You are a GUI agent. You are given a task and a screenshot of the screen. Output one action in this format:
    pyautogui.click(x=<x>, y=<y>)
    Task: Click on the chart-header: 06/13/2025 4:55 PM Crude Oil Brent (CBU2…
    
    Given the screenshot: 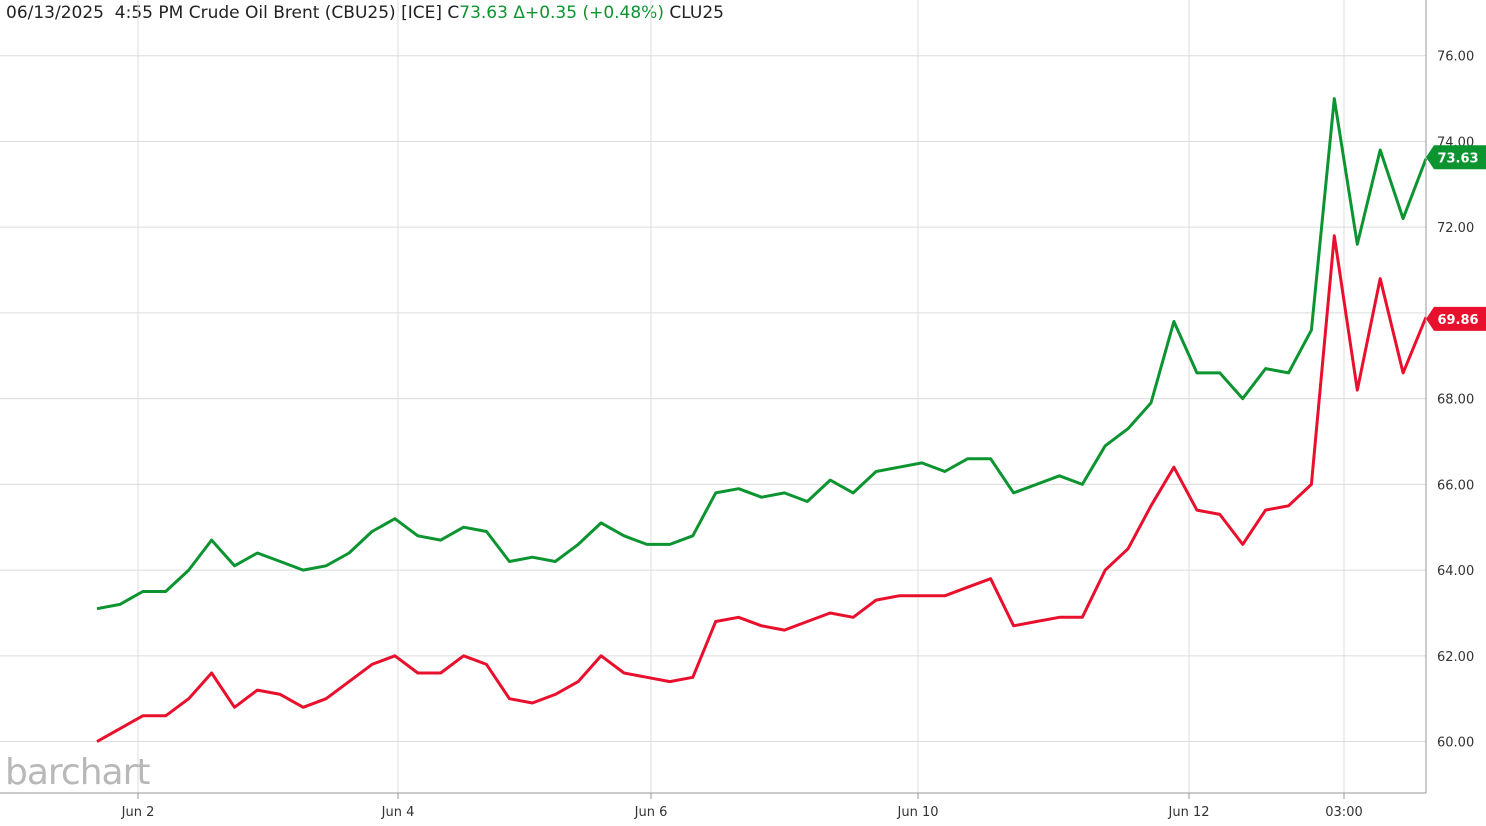 What is the action you would take?
    pyautogui.click(x=365, y=13)
    